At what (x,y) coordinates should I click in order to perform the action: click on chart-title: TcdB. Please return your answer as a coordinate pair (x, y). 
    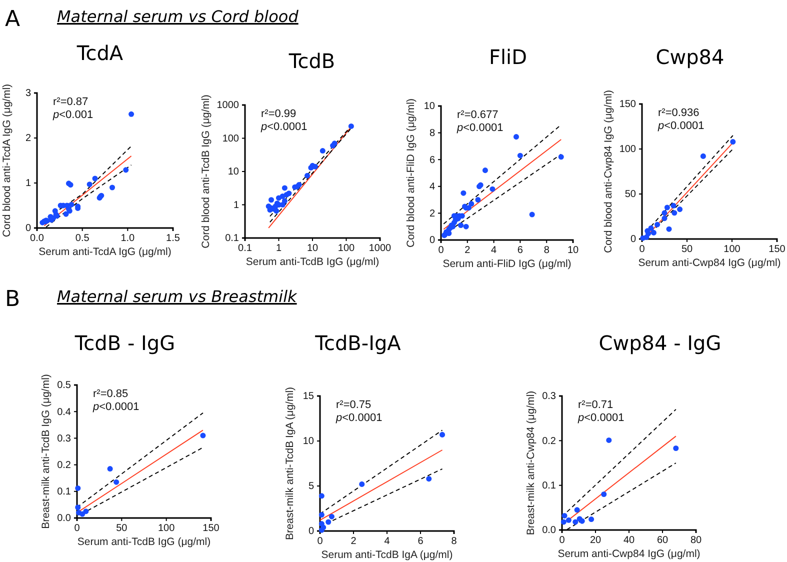
    Looking at the image, I should click on (312, 61).